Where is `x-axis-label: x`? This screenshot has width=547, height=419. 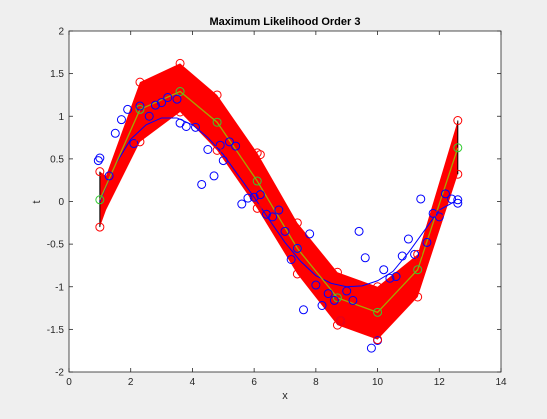 x-axis-label: x is located at coordinates (285, 396).